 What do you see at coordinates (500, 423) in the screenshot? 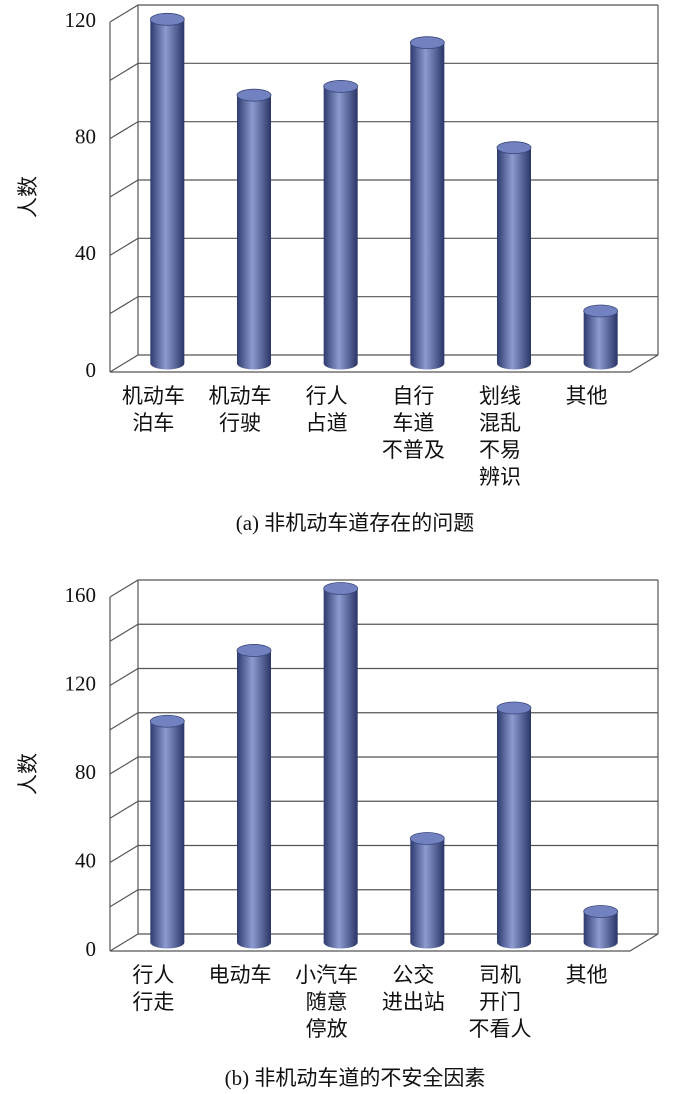
I see `x-tick-label: 混乱` at bounding box center [500, 423].